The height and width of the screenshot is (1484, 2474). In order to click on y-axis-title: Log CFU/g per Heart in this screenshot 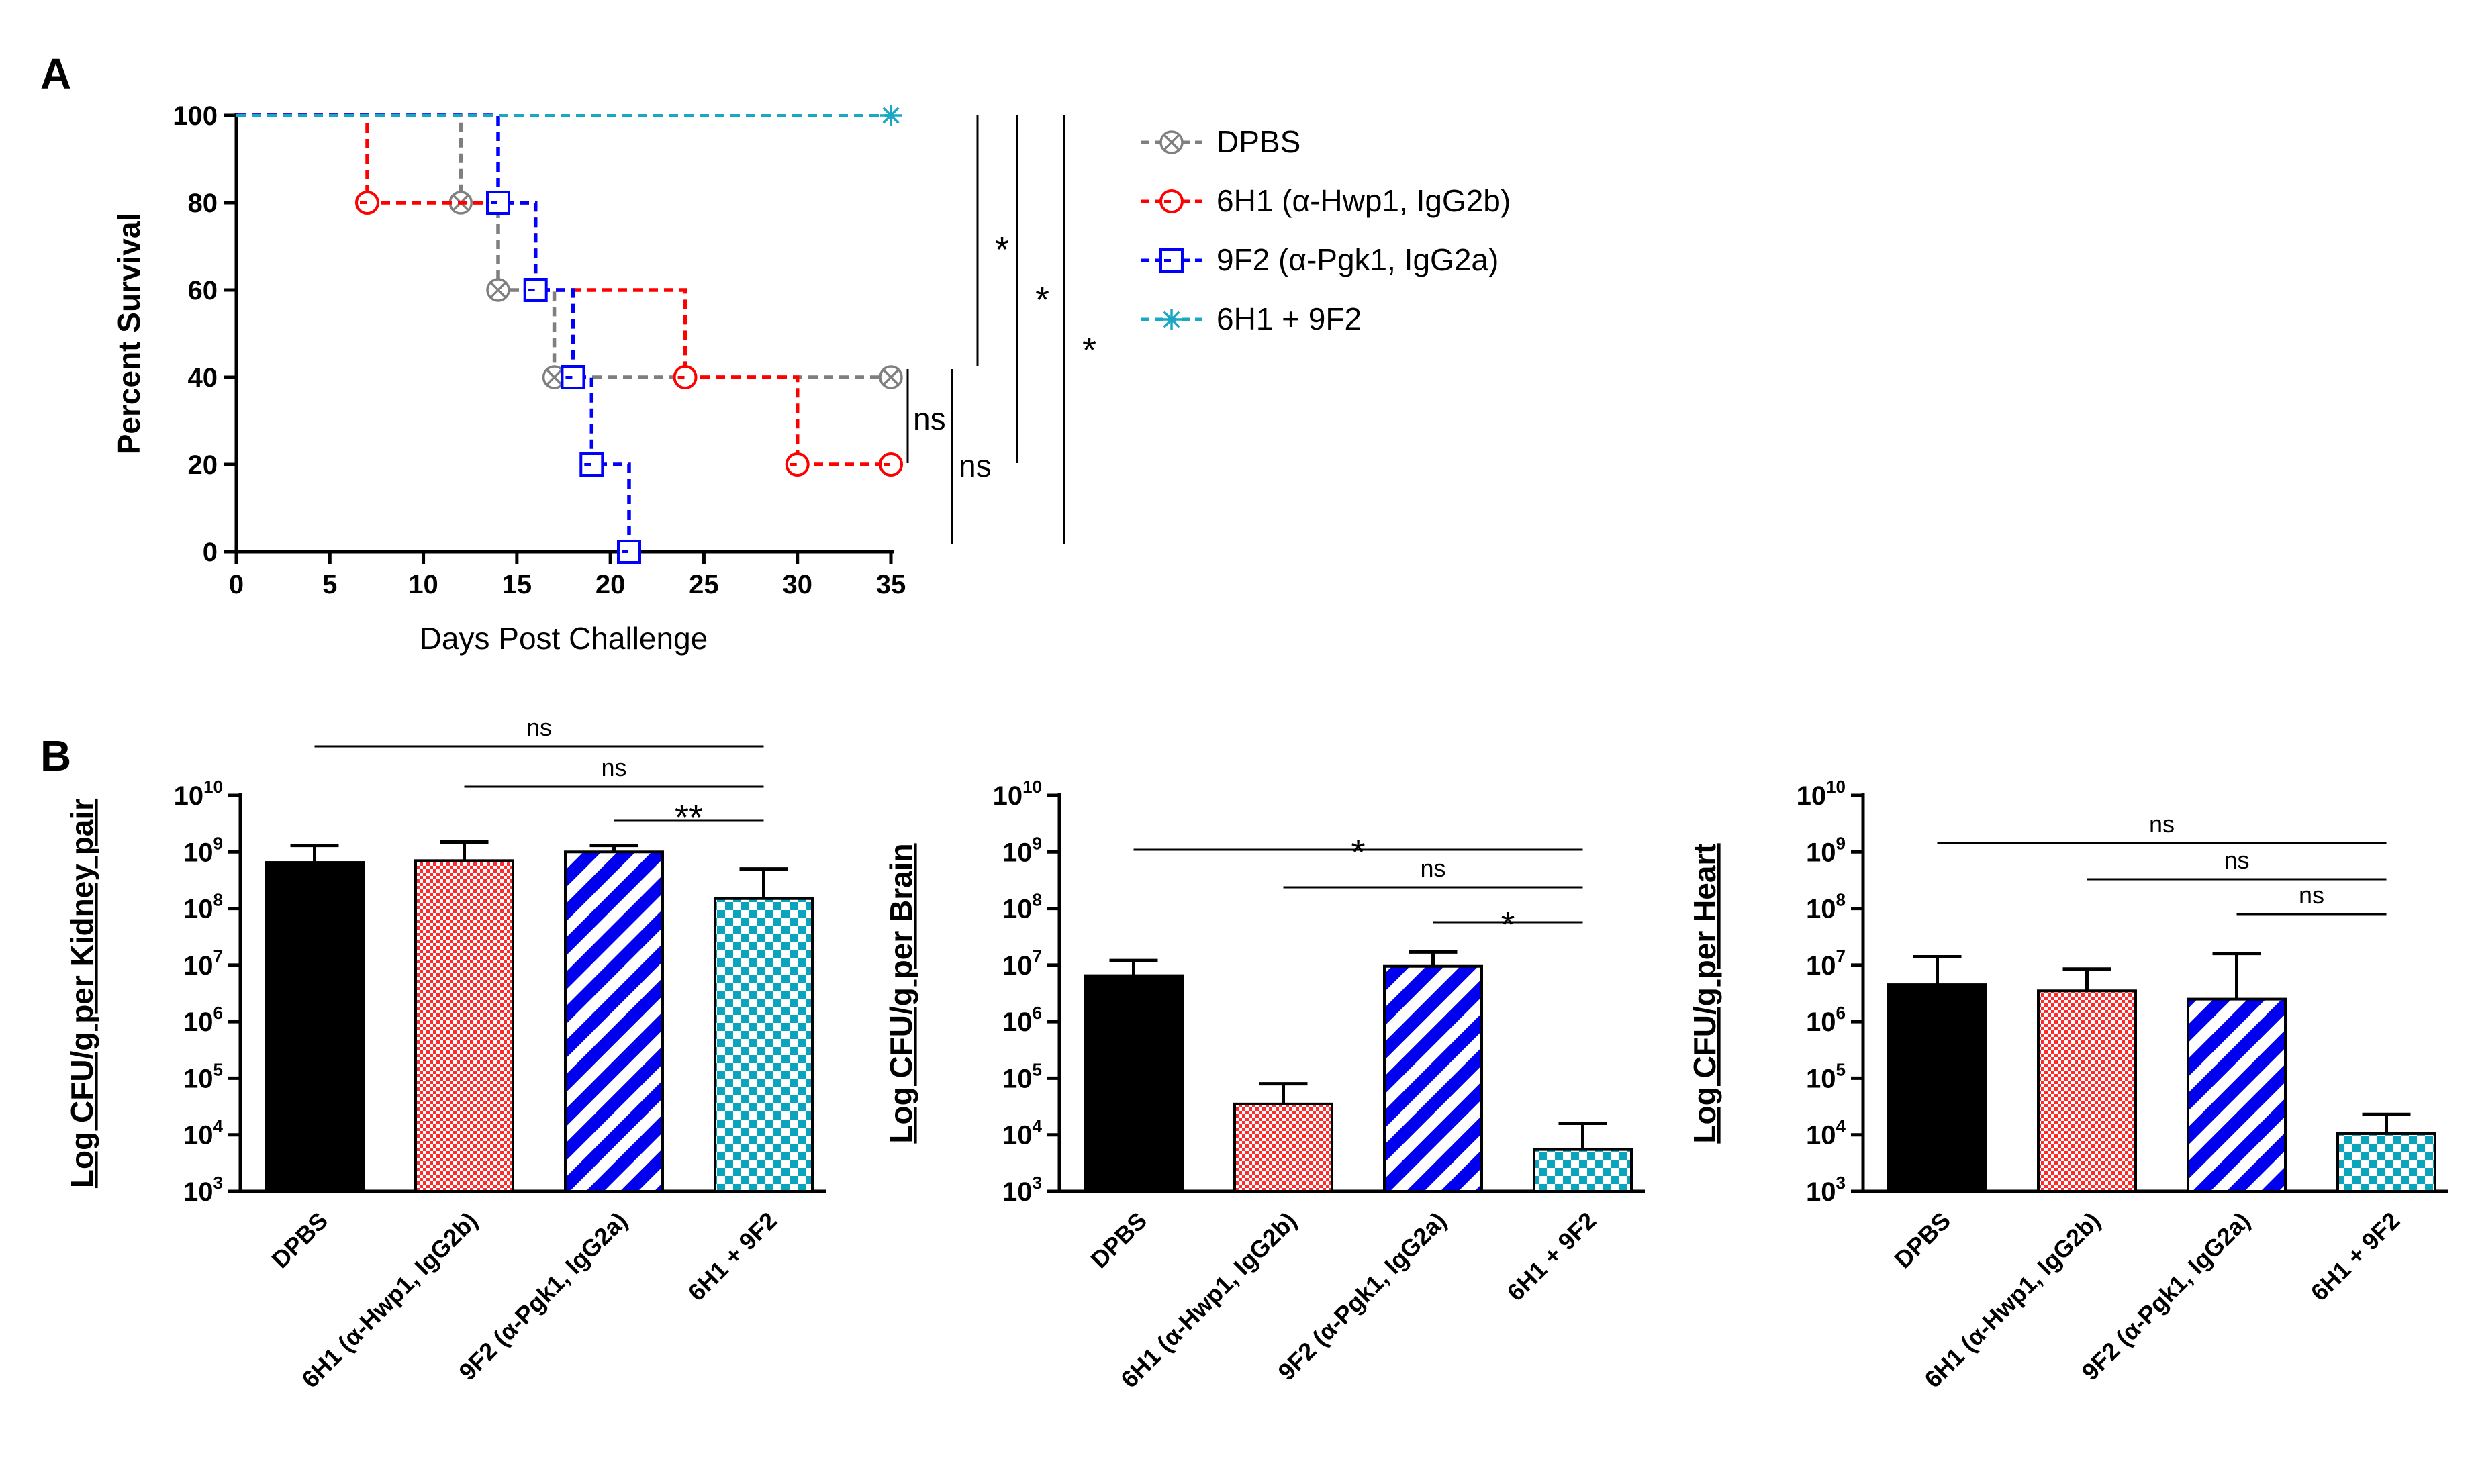, I will do `click(1704, 993)`.